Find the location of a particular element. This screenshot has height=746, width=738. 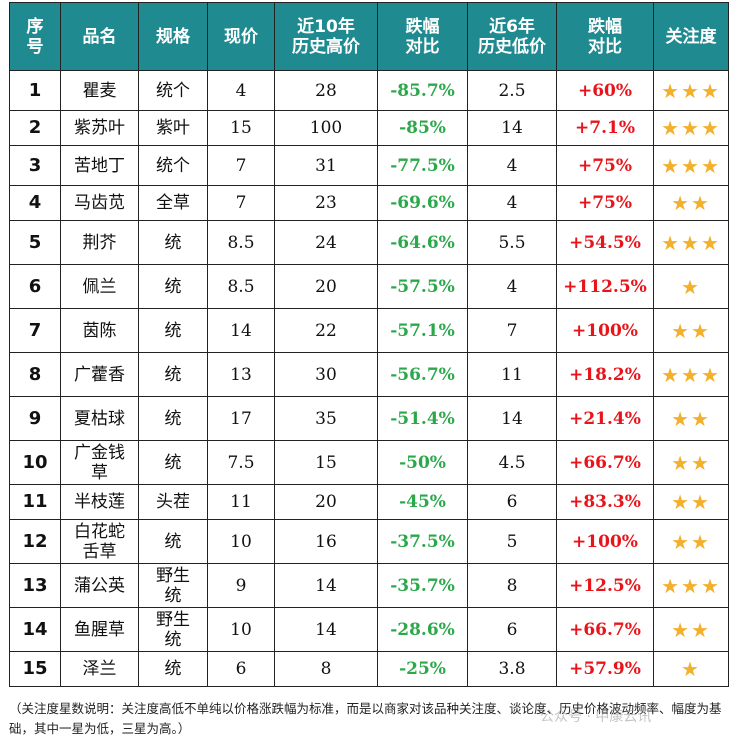

header-drop: 跌幅 对比 is located at coordinates (422, 36).